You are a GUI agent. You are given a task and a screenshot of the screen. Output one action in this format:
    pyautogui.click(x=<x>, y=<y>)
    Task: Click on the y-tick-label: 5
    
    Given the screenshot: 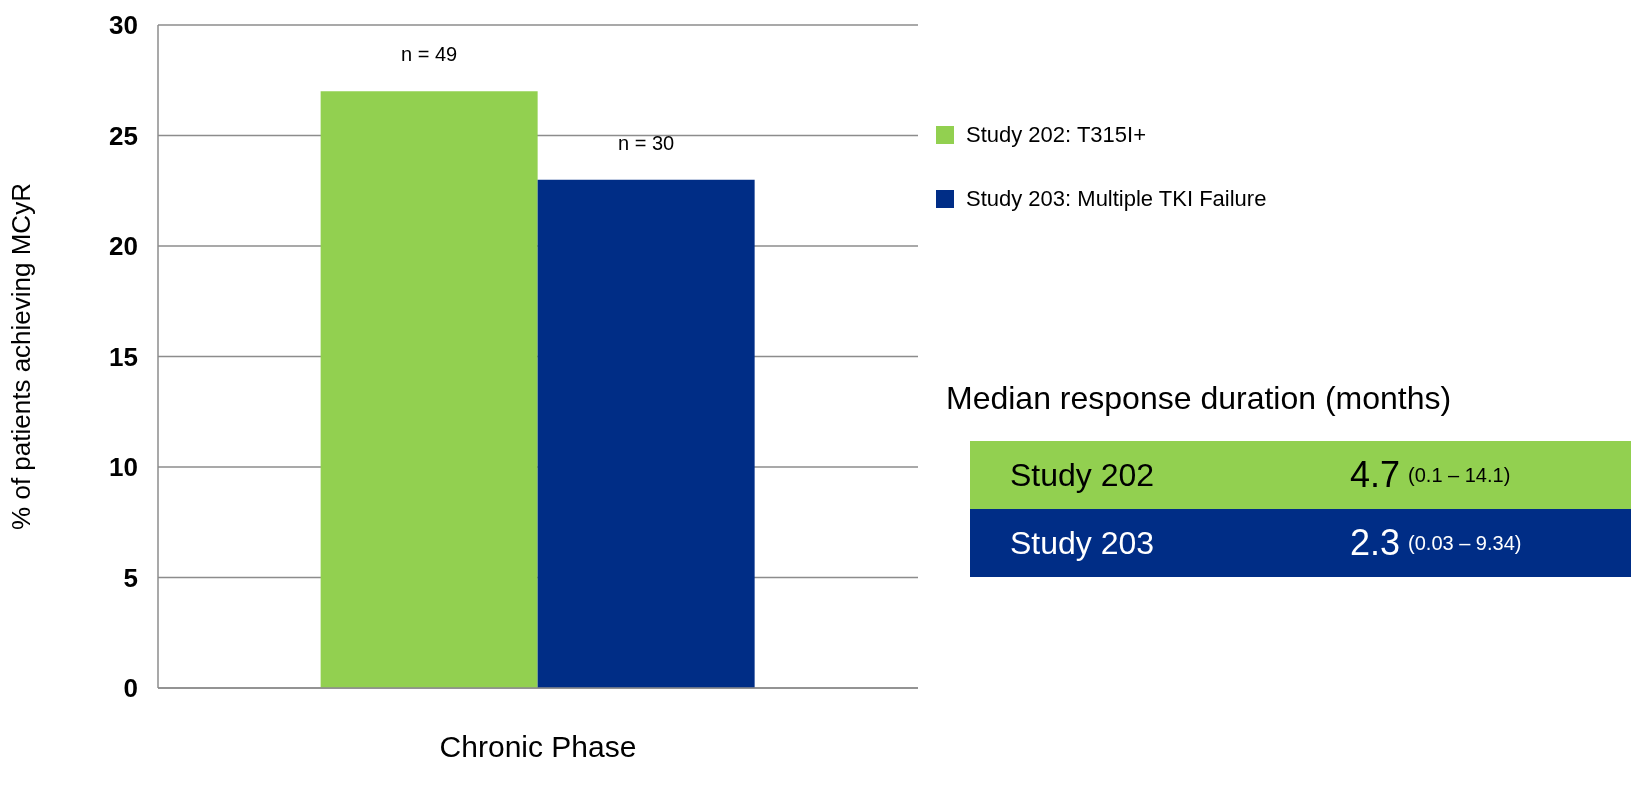 What is the action you would take?
    pyautogui.click(x=130, y=577)
    